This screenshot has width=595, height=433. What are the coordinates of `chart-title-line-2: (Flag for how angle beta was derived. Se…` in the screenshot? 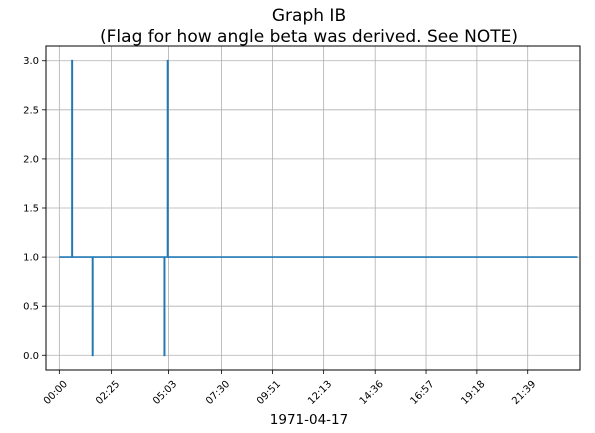 It's located at (309, 37).